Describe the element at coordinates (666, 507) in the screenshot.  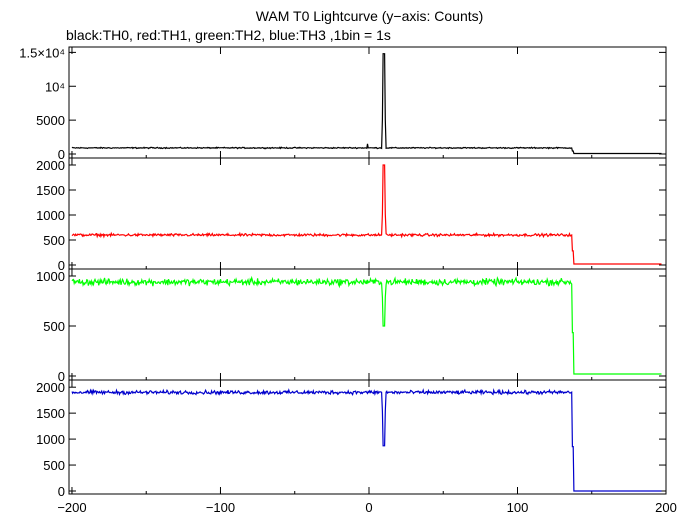
I see `x-tick-label: 200` at that location.